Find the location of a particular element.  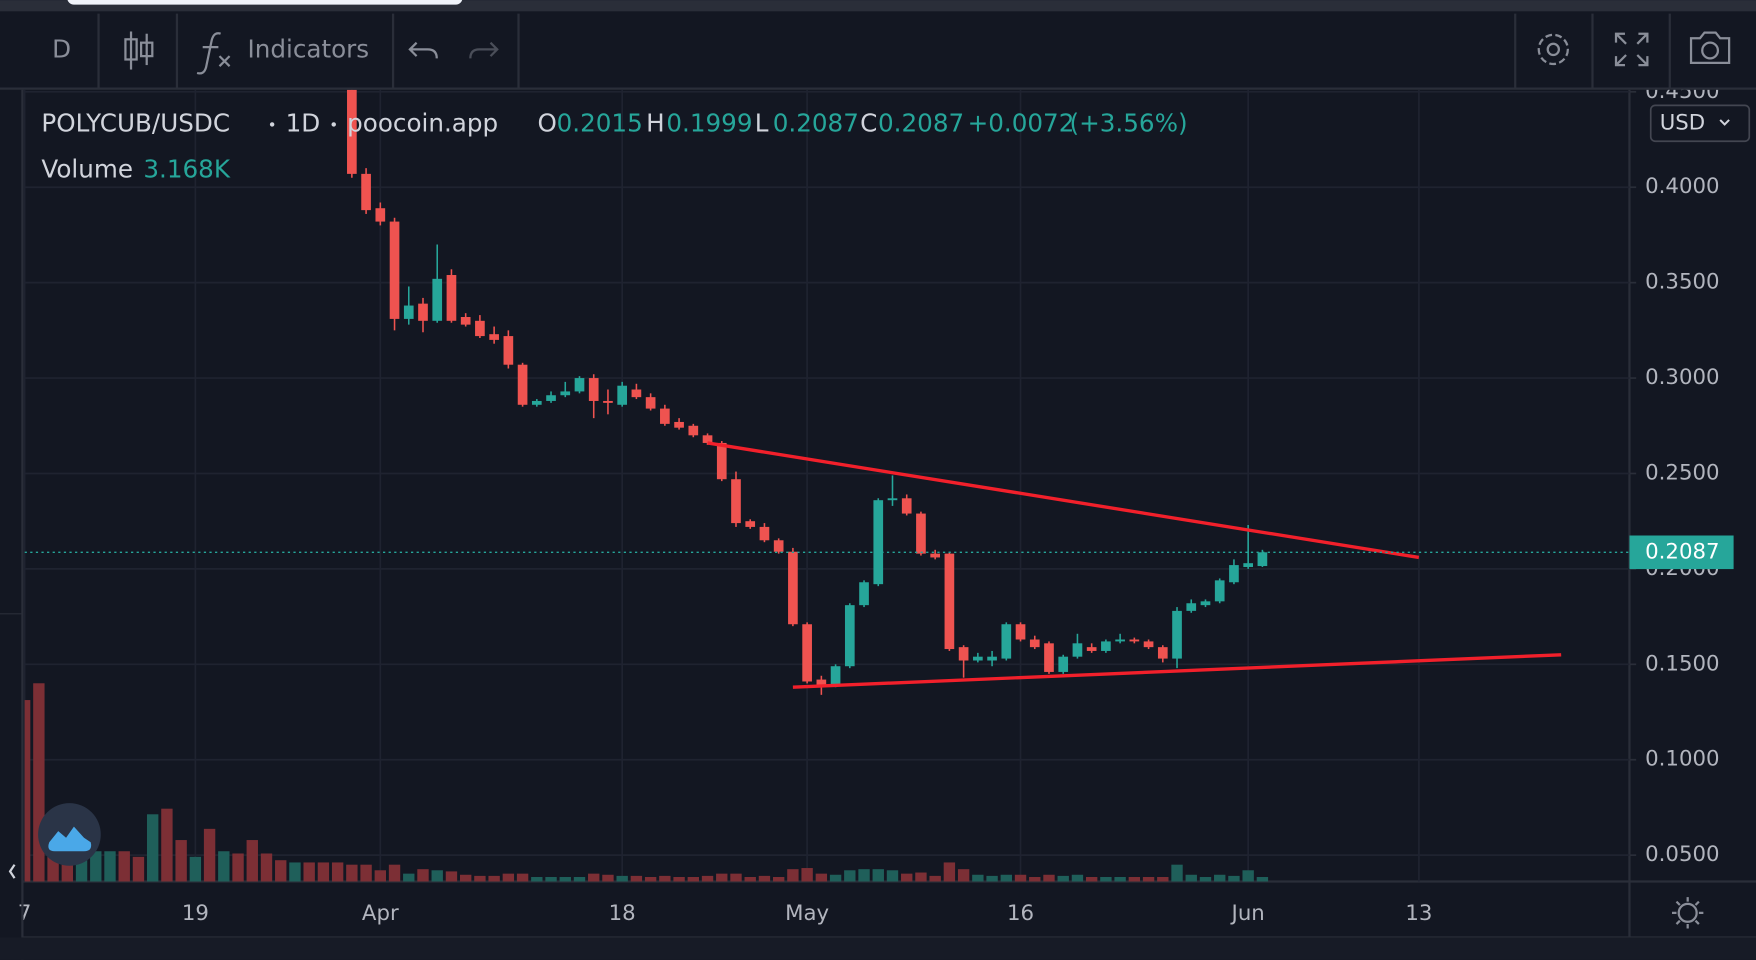

tab is located at coordinates (265, 2).